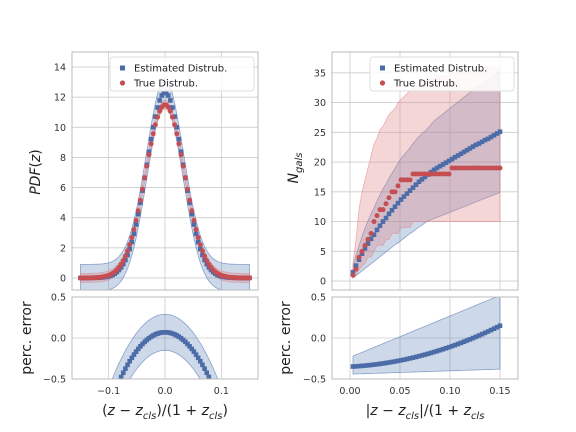  I want to click on pdf-ytick-label-3: 6, so click(63, 188).